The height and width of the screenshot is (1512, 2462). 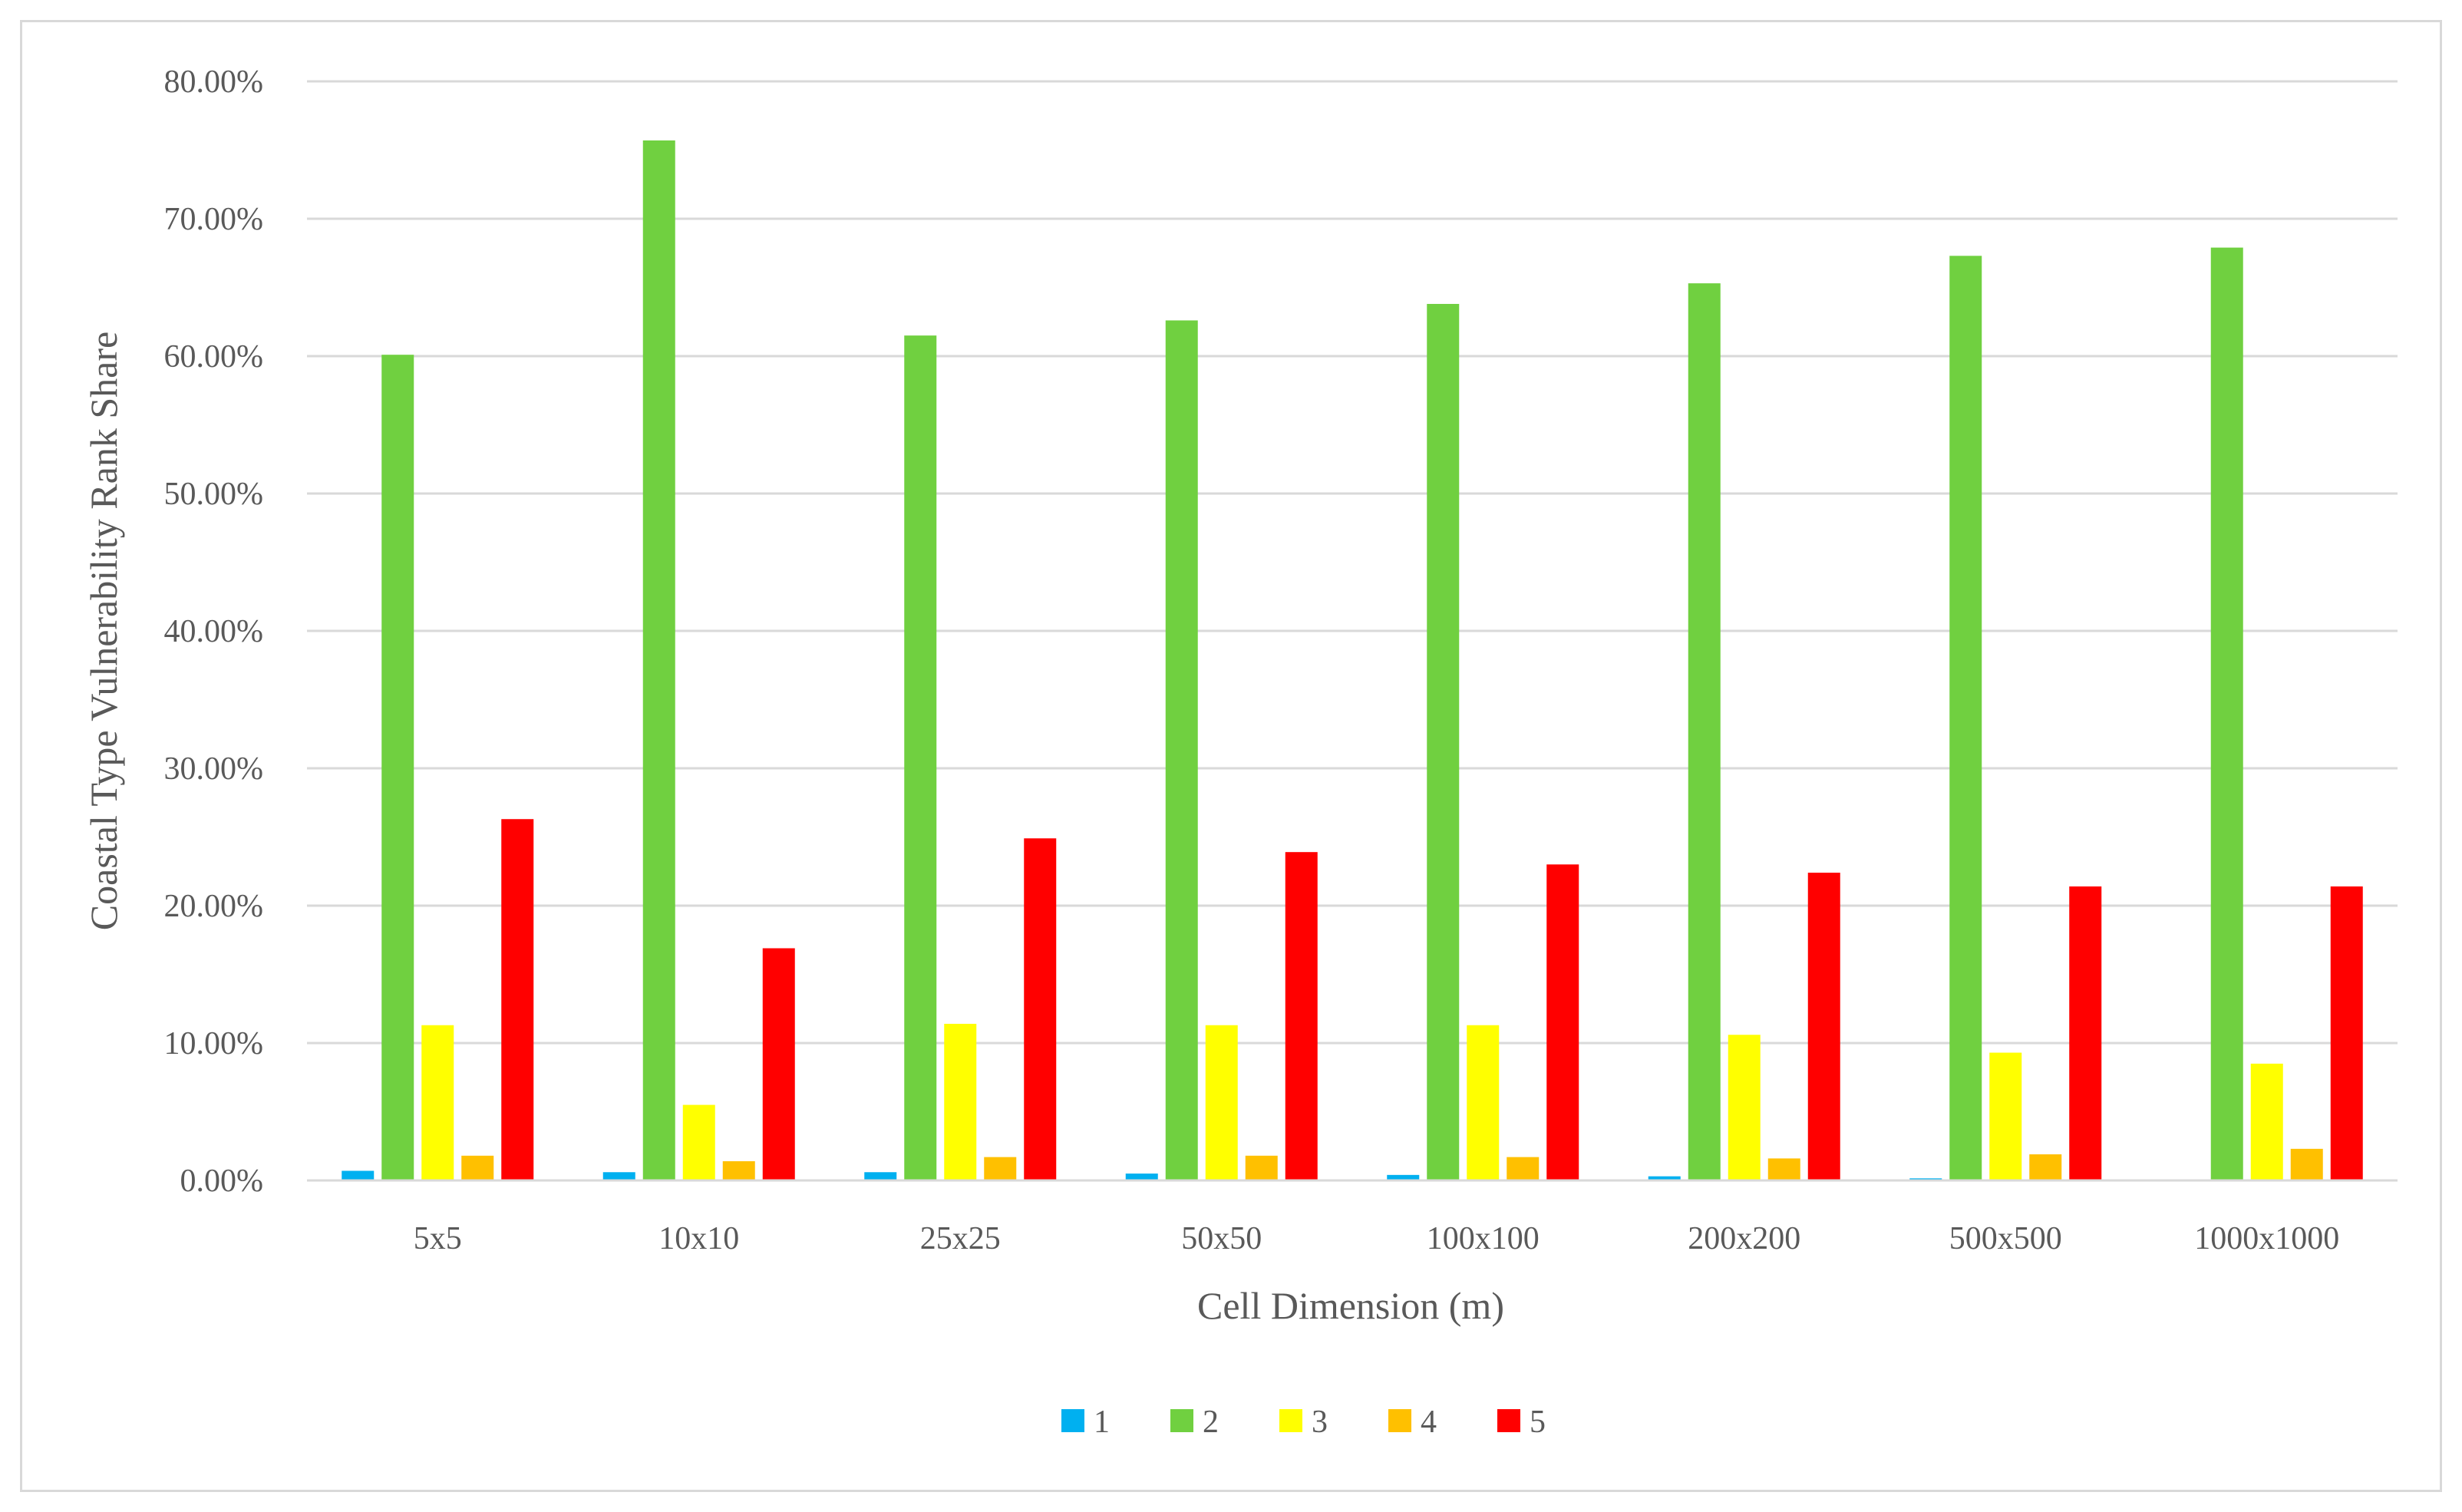 What do you see at coordinates (1823, 1026) in the screenshot?
I see `bar-series-5-200x200` at bounding box center [1823, 1026].